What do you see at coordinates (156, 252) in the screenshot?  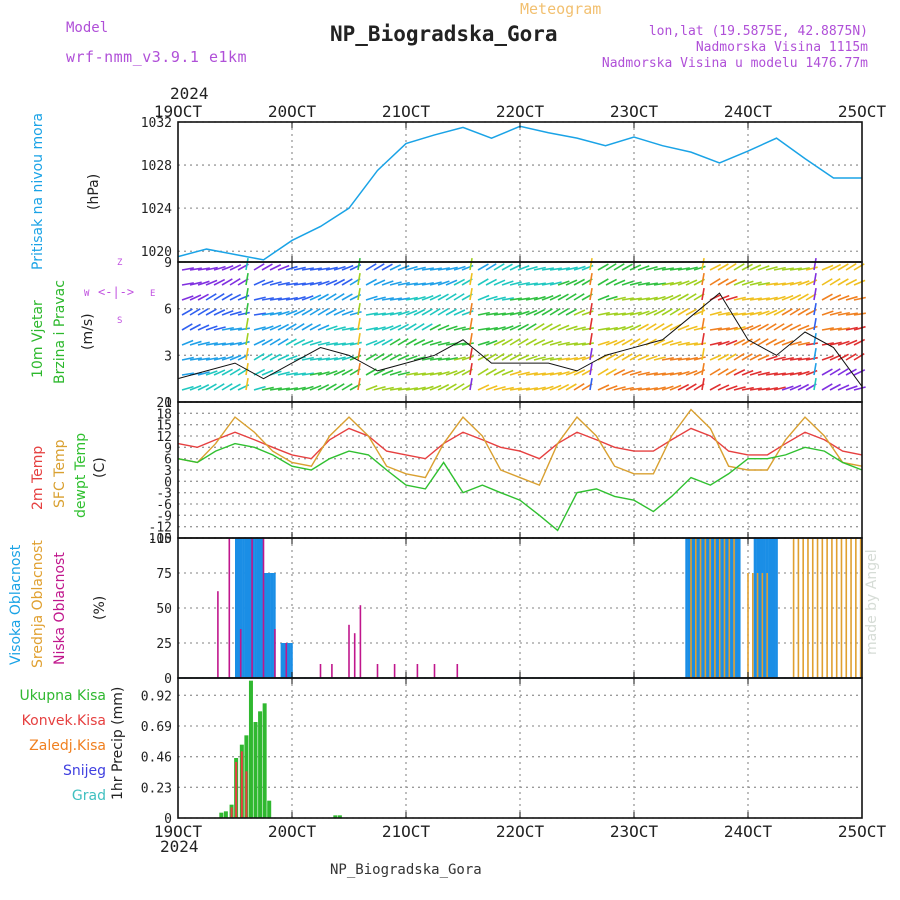 I see `pressure-tick-label: 1020` at bounding box center [156, 252].